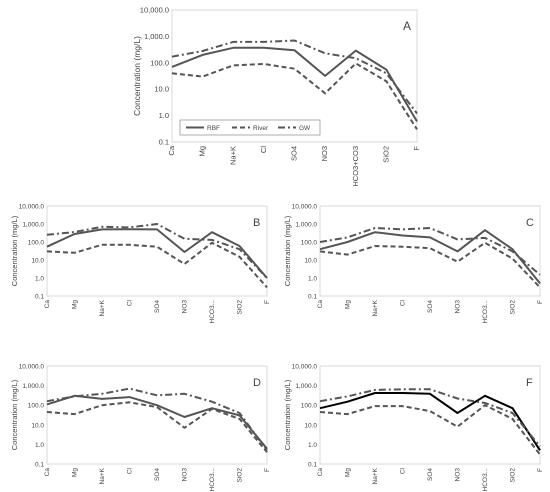 The height and width of the screenshot is (492, 550). I want to click on legend-label: RBF, so click(213, 128).